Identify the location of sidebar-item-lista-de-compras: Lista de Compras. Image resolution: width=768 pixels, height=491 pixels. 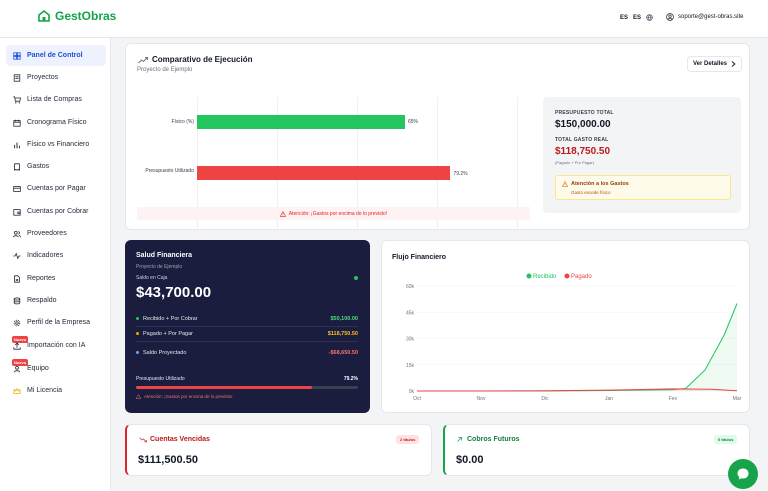
(56, 99).